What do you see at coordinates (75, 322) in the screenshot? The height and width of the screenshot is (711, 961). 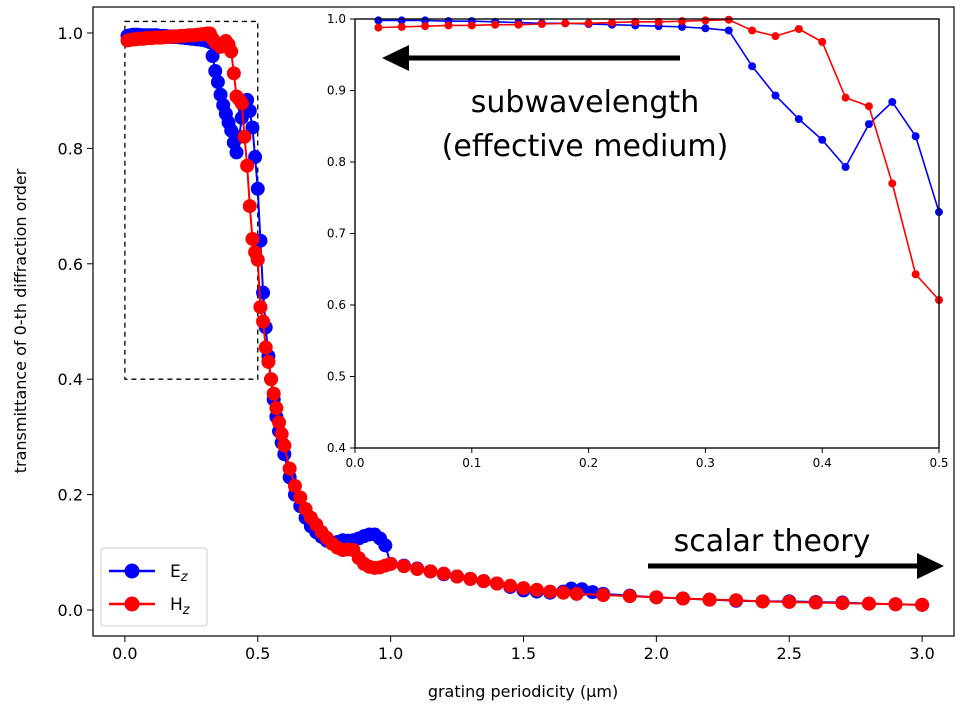 I see `main-y-ticks: 0.0 0.2 0.4 0.6 0.8 1.0` at bounding box center [75, 322].